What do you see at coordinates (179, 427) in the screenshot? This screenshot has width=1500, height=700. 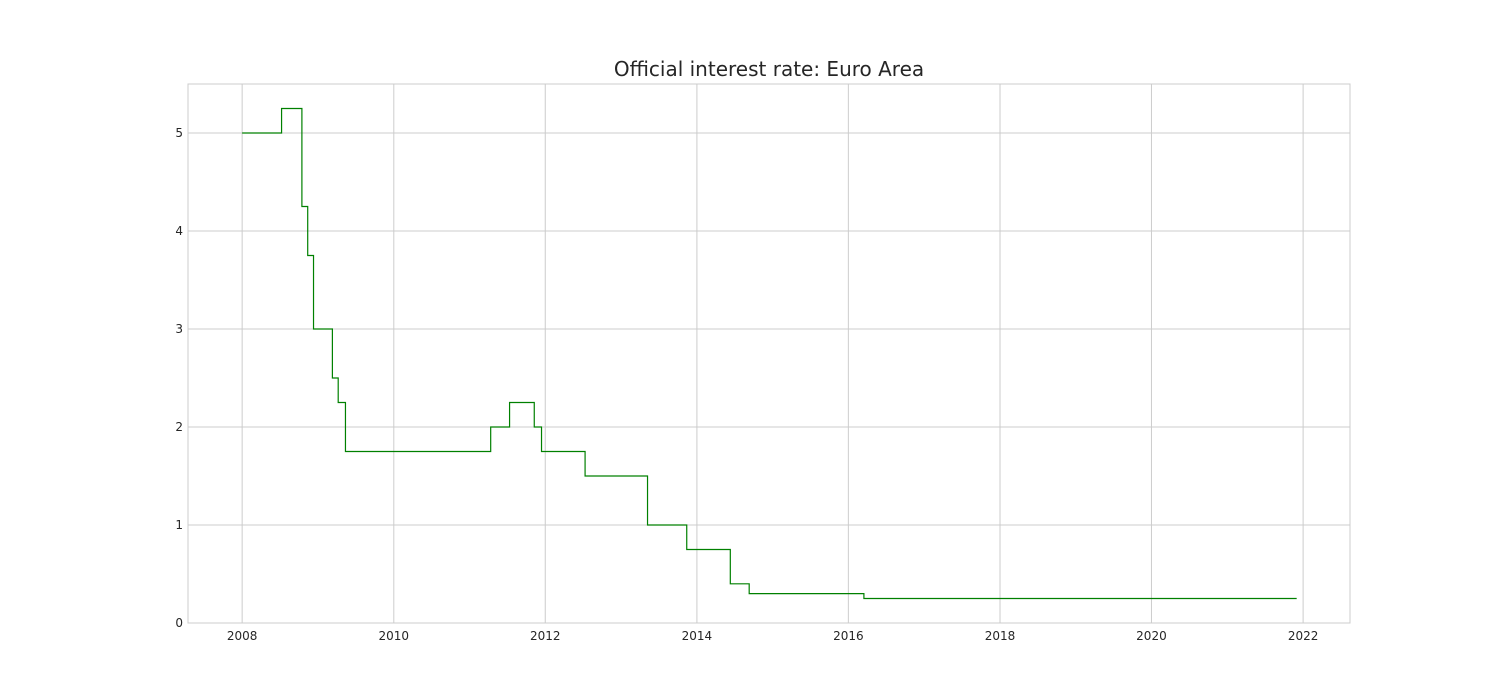 I see `y-tick-label: 2` at bounding box center [179, 427].